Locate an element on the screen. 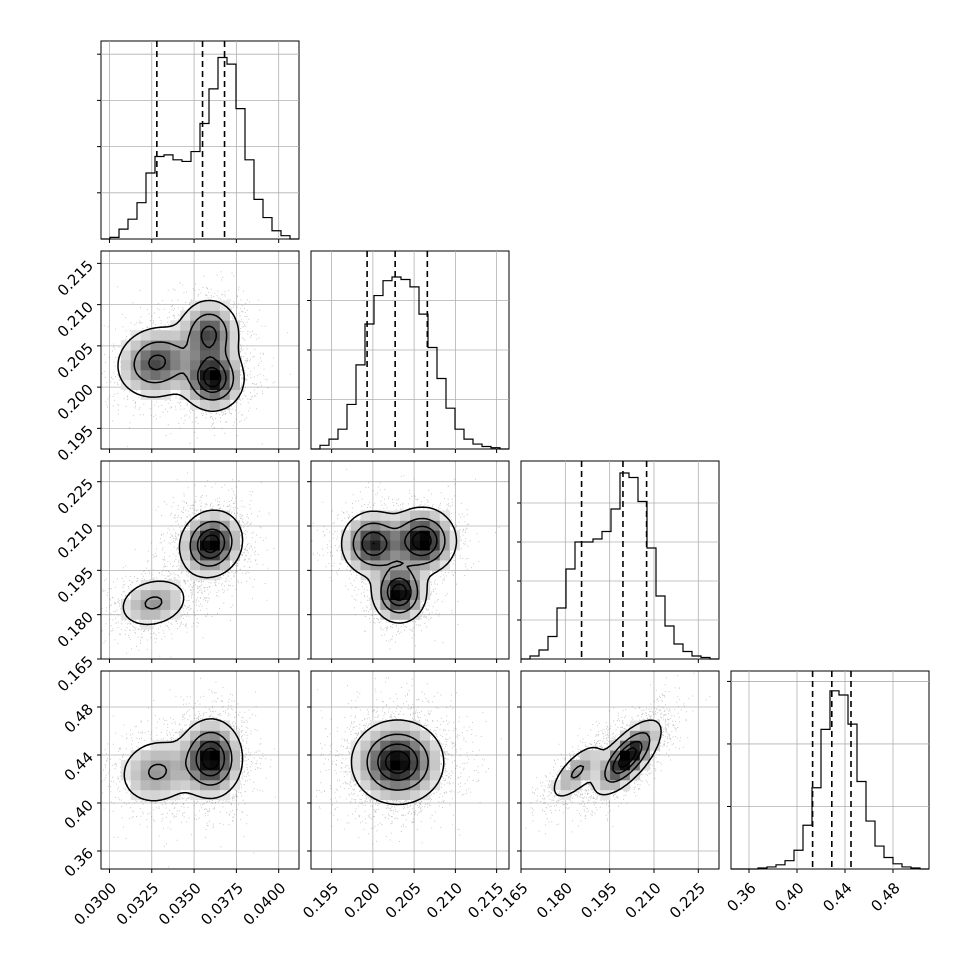  x-tick-label: 0.195 is located at coordinates (598, 900).